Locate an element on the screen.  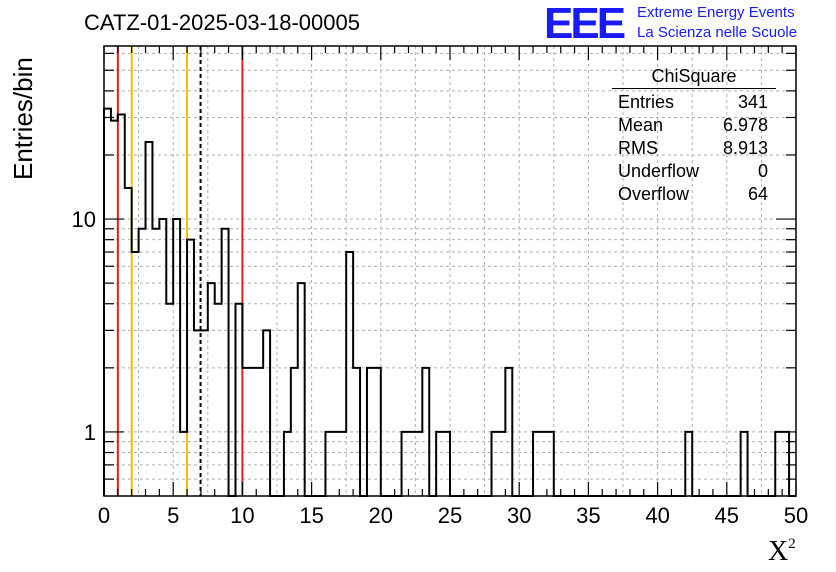
stats-label: Entries is located at coordinates (646, 102).